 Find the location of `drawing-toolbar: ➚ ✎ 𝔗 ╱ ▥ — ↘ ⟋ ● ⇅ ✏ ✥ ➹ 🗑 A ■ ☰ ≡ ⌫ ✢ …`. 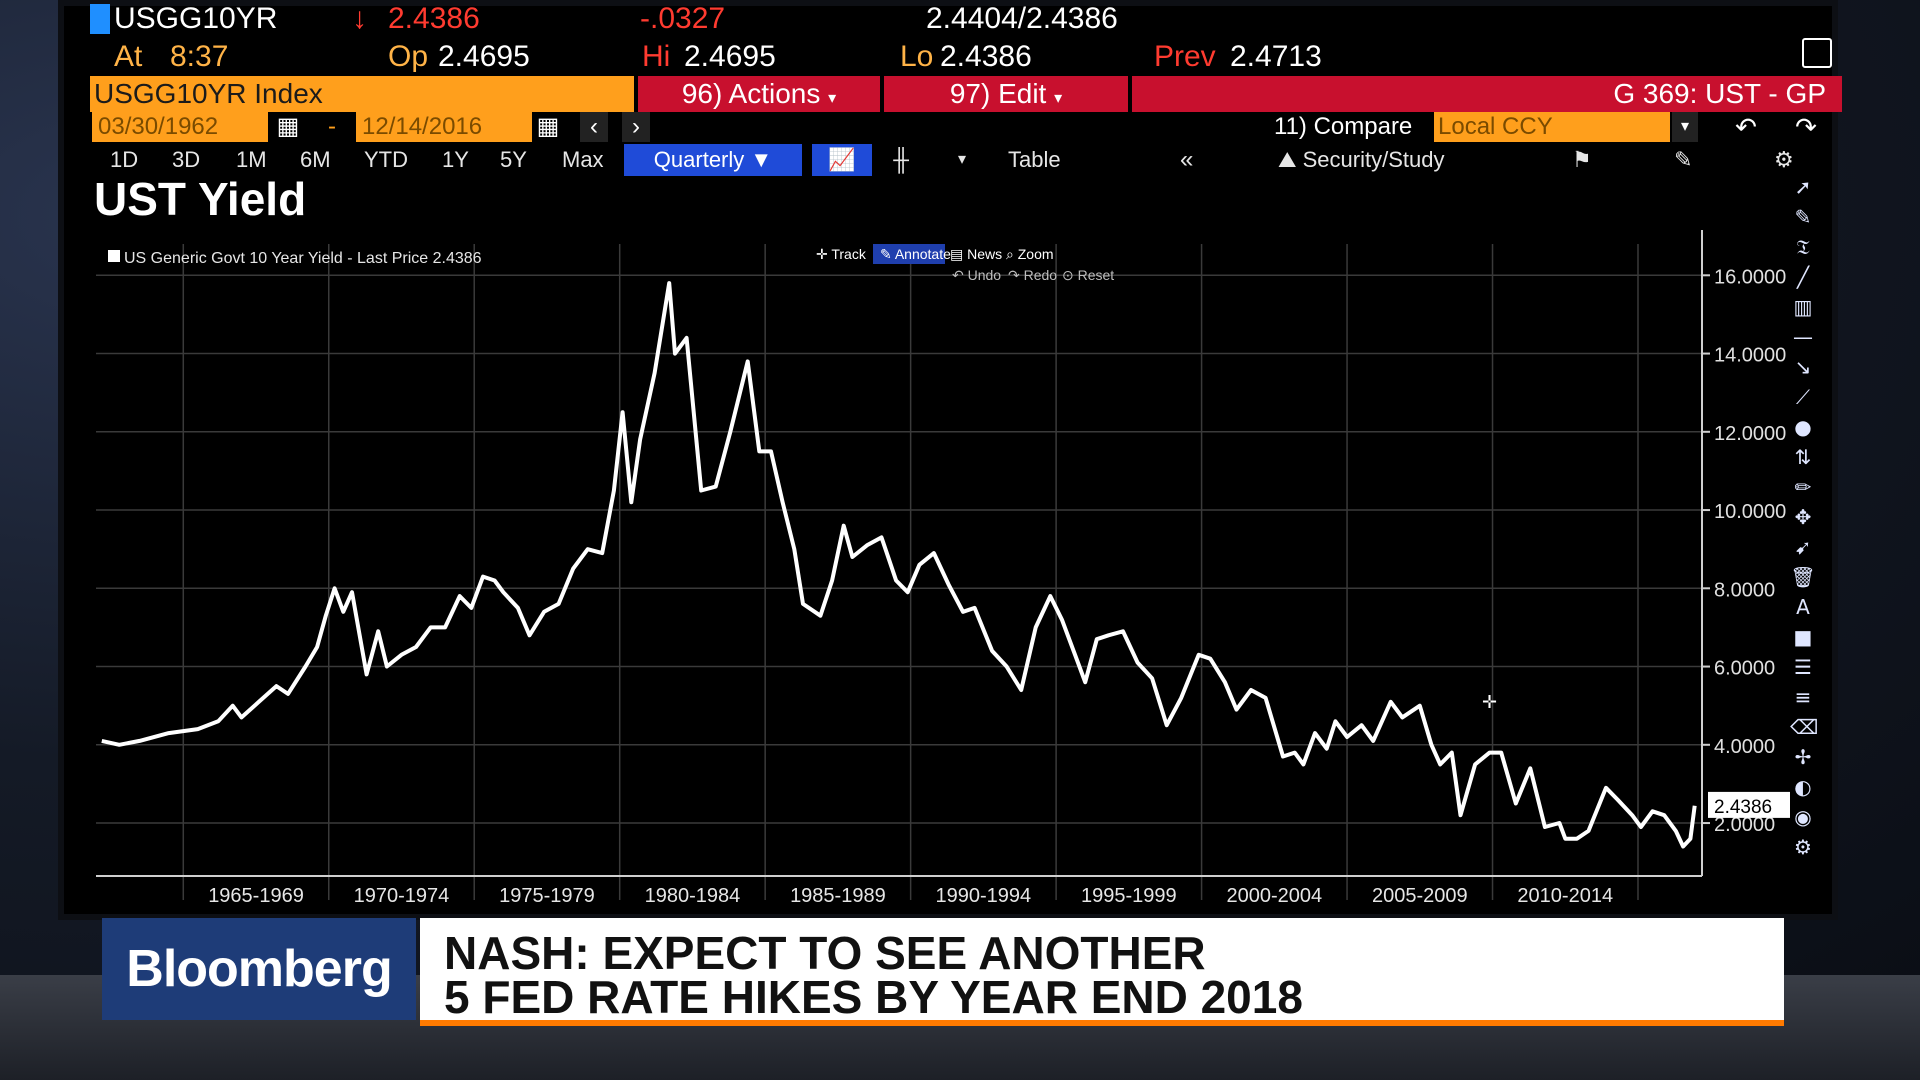

drawing-toolbar: ➚ ✎ 𝔗 ╱ ▥ — ↘ ⟋ ● ⇅ ✏ ✥ ➹ 🗑 A ■ ☰ ≡ ⌫ ✢ … is located at coordinates (1804, 517).